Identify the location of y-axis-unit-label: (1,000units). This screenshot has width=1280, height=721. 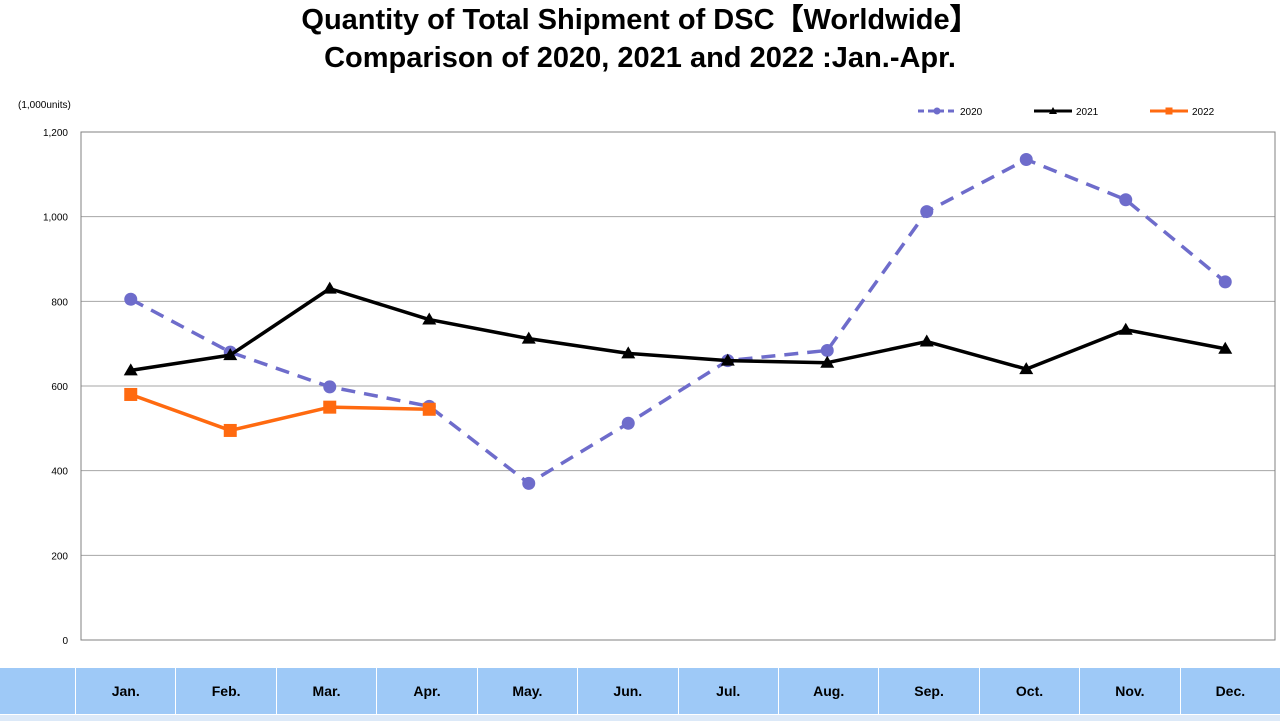
(44, 105).